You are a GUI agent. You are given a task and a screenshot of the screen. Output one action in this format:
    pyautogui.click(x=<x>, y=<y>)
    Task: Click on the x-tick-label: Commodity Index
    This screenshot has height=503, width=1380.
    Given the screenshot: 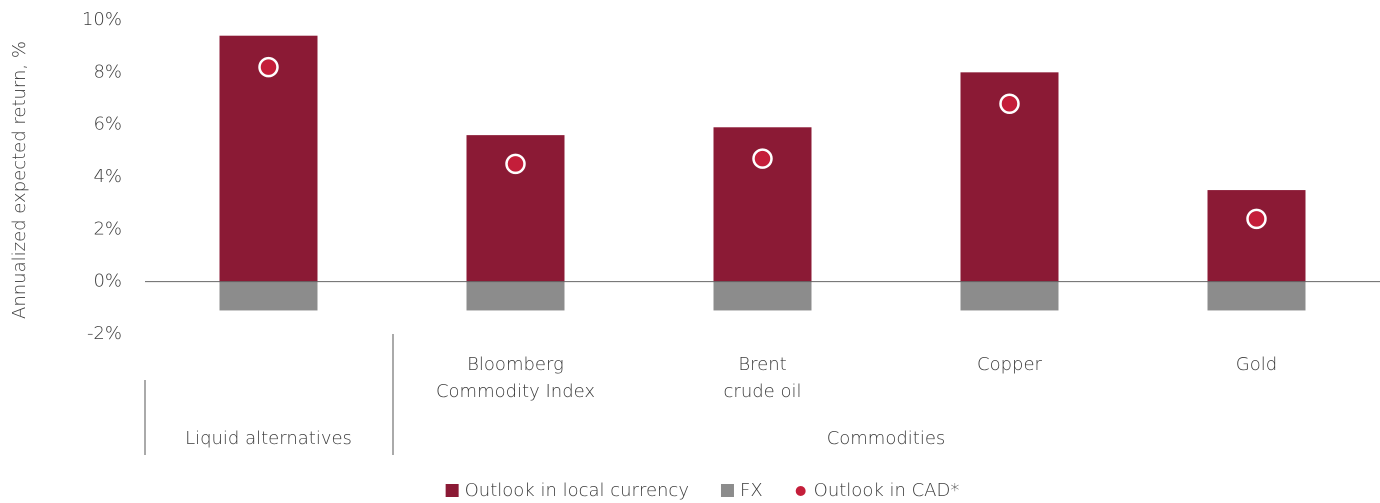 What is the action you would take?
    pyautogui.click(x=515, y=391)
    